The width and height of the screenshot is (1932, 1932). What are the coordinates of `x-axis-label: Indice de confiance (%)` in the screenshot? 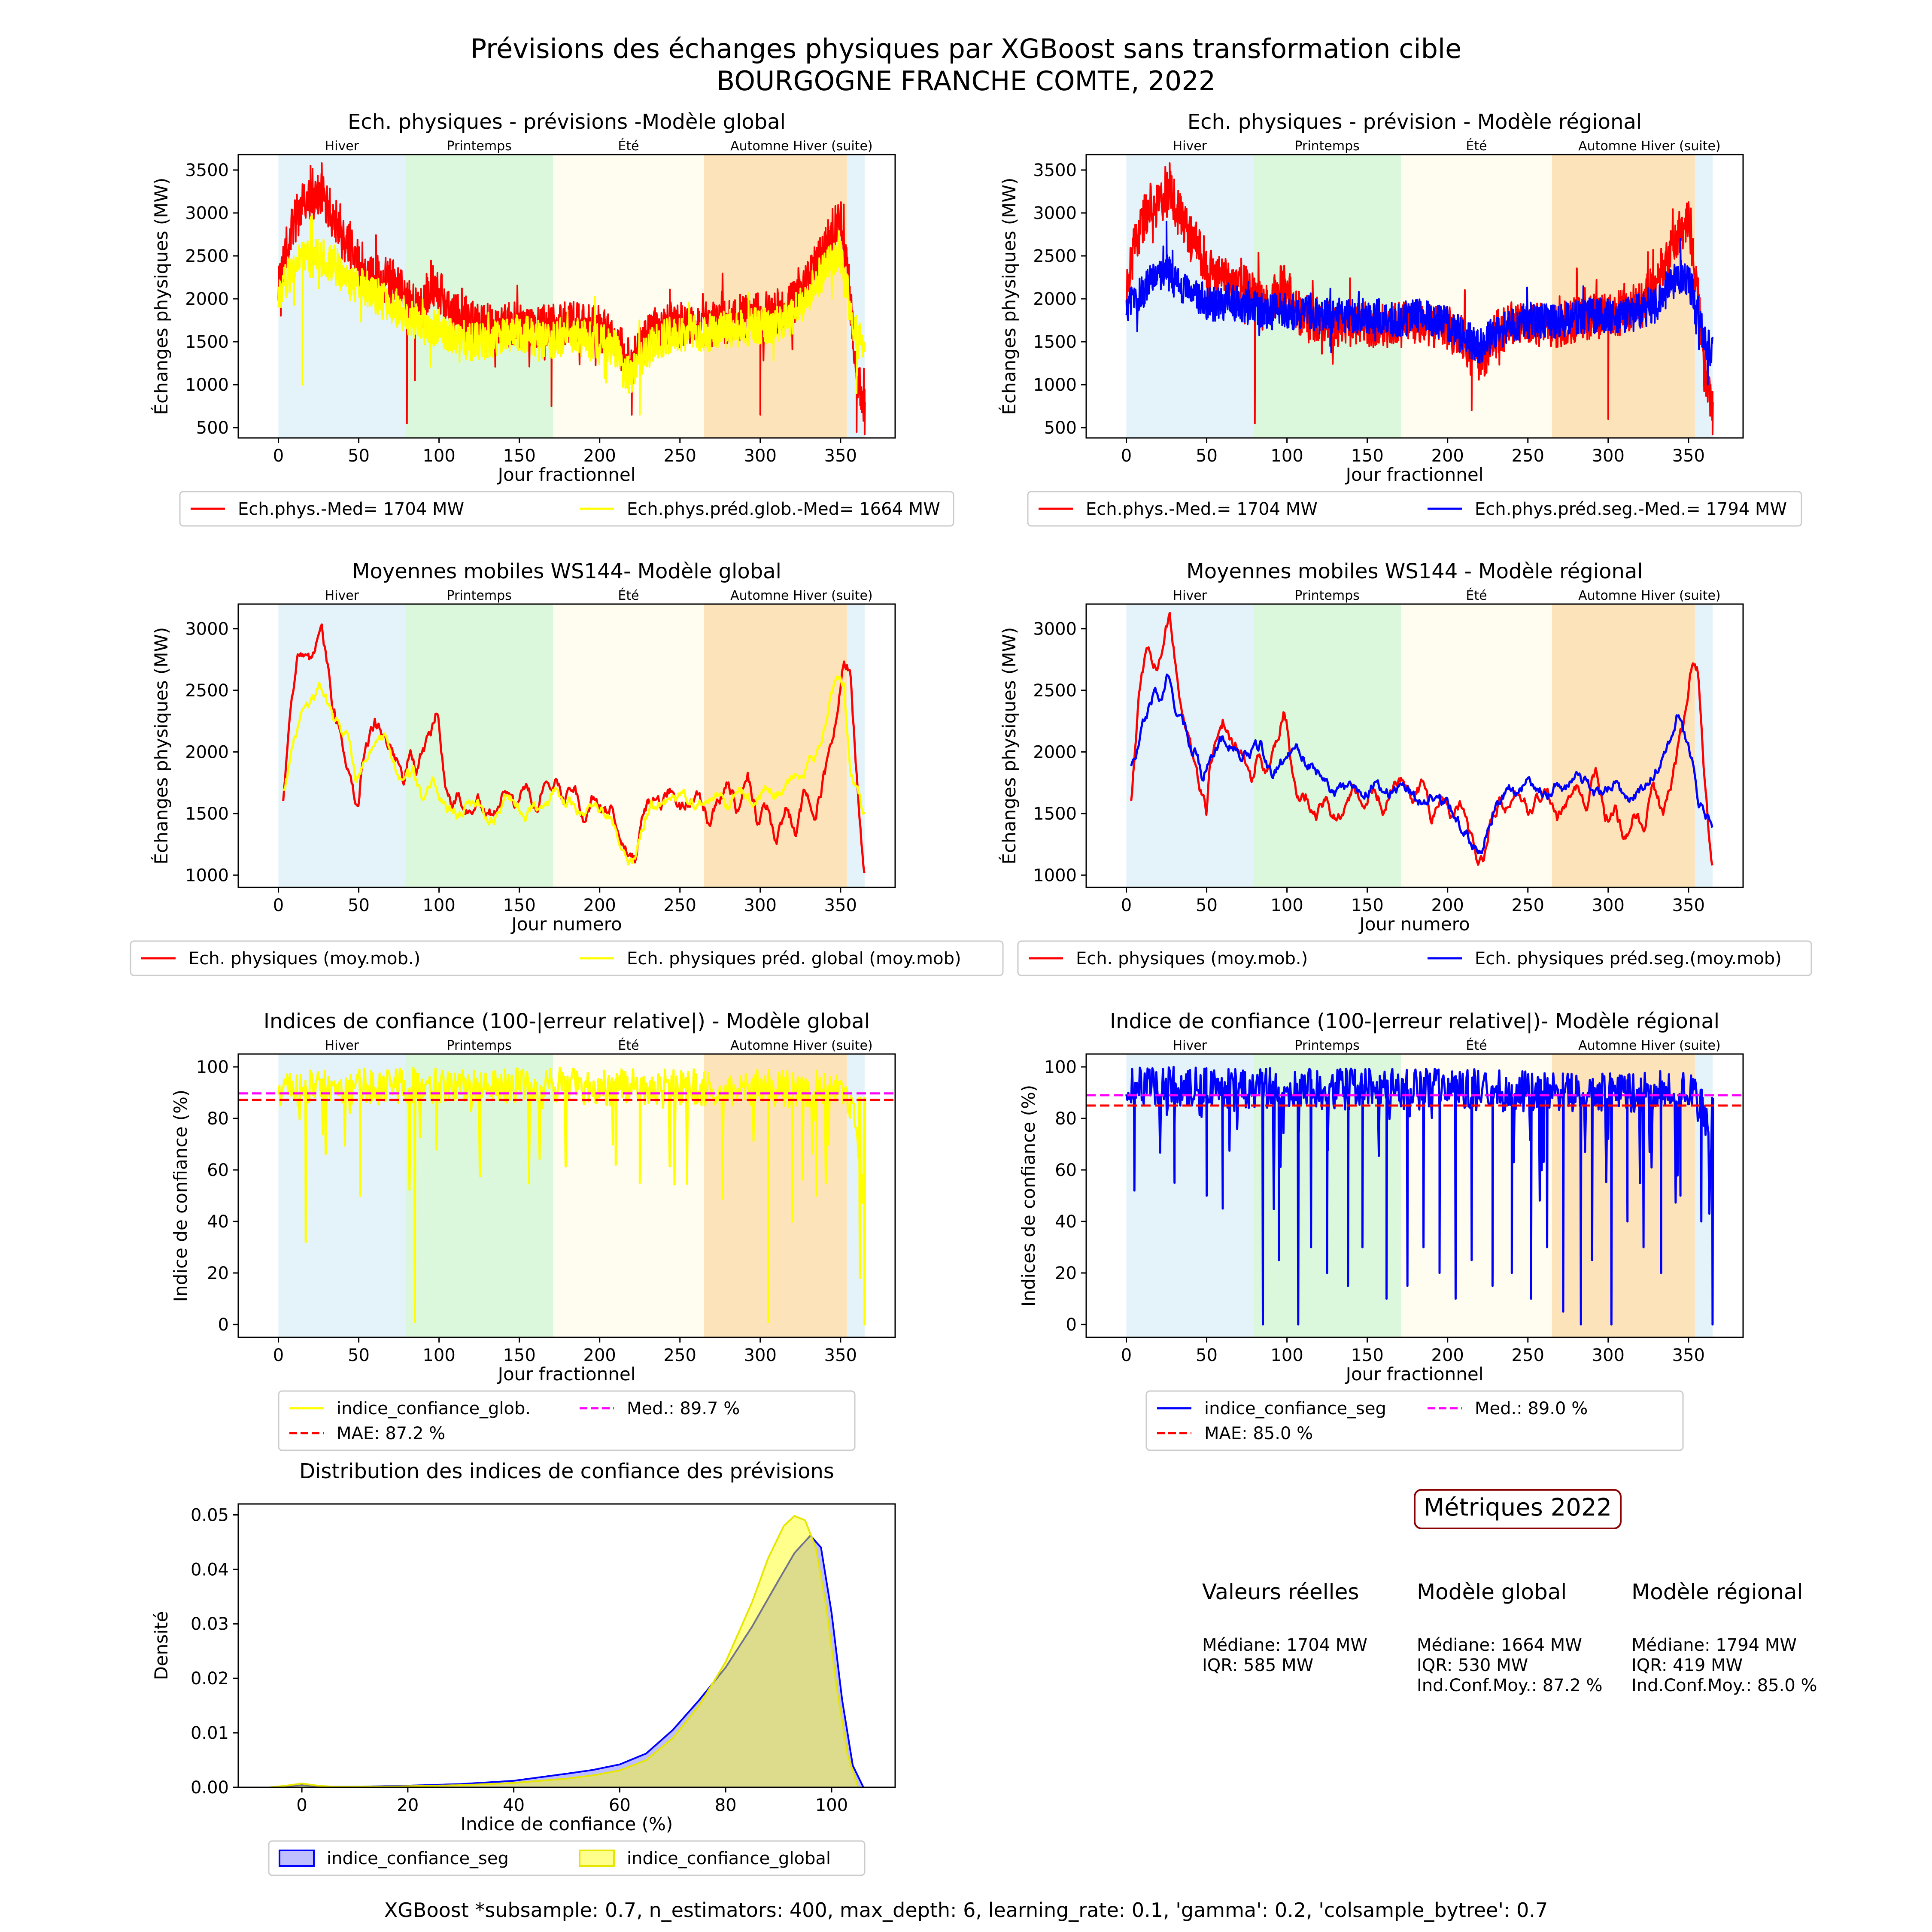 It's located at (567, 1824).